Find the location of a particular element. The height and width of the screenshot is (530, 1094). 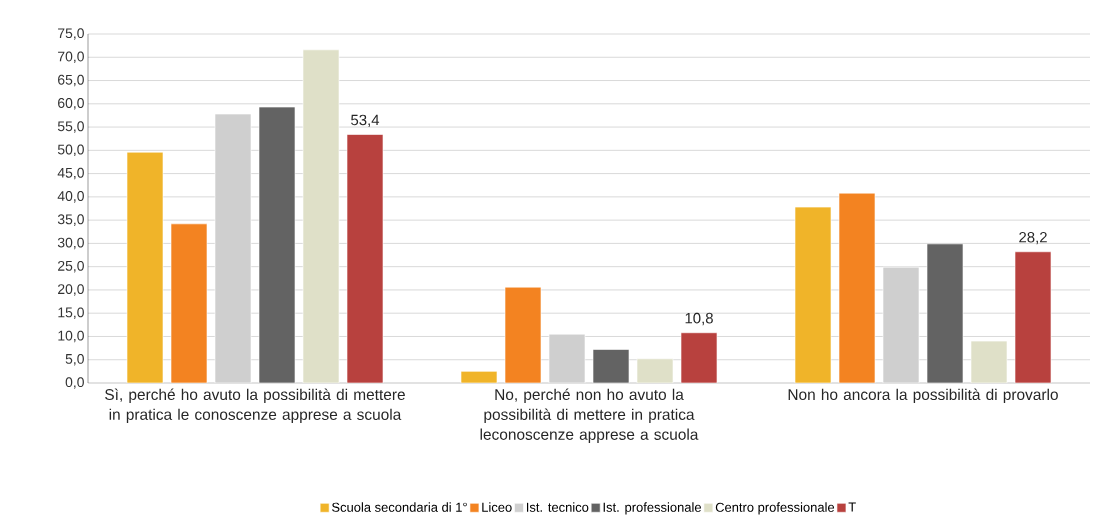

legend-label: T is located at coordinates (852, 507).